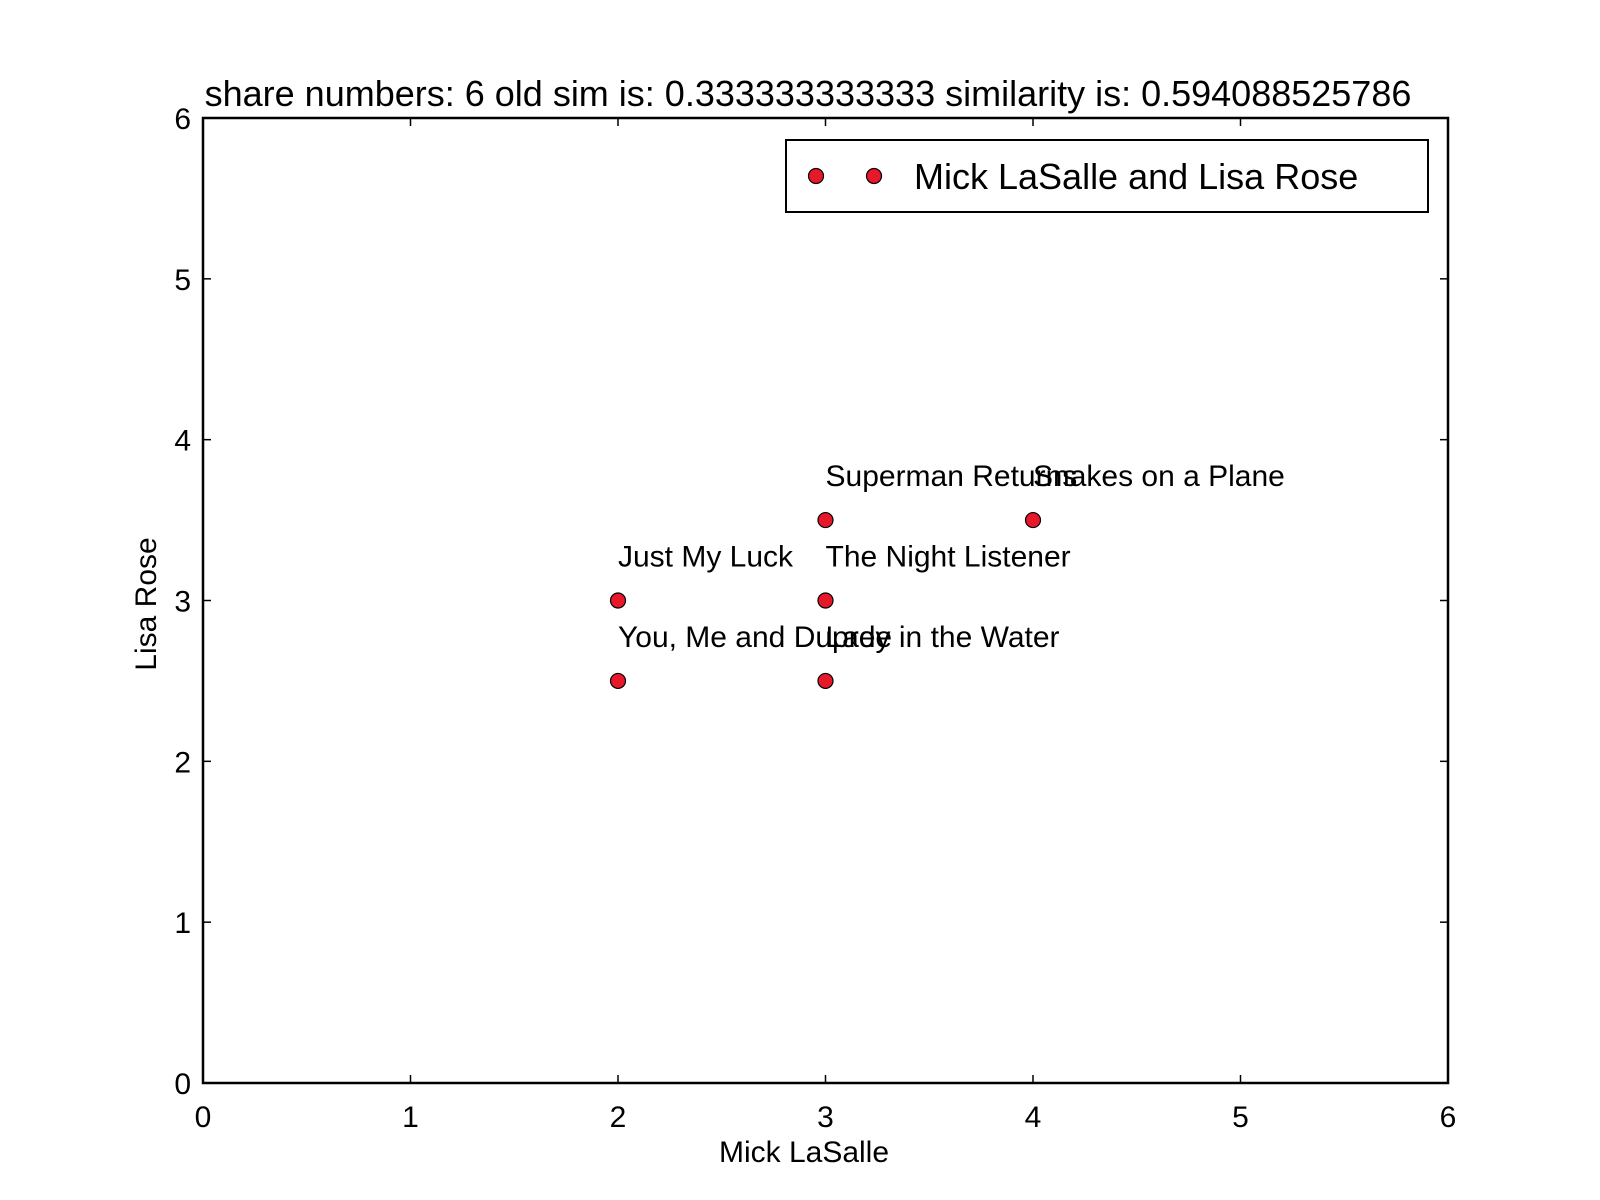  I want to click on legend-box, so click(1107, 176).